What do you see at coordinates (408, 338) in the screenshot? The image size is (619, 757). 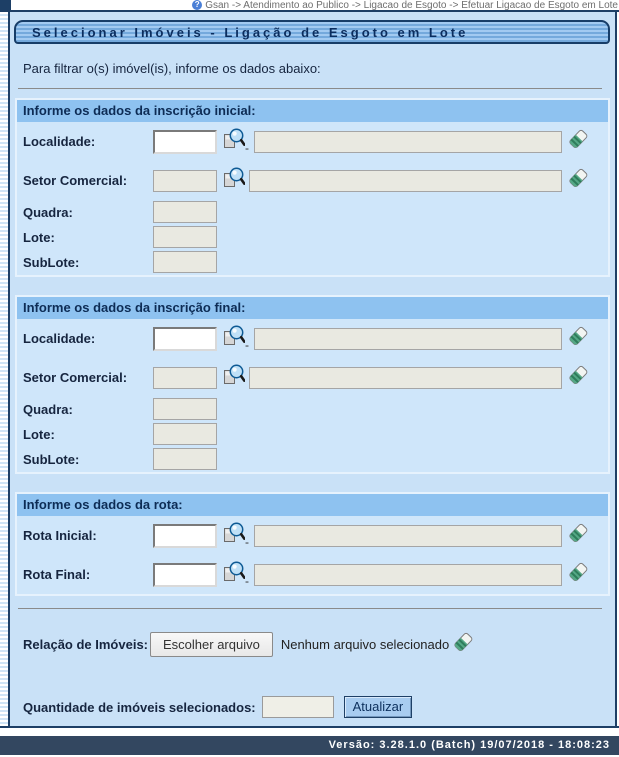 I see `localidade-final-descricao` at bounding box center [408, 338].